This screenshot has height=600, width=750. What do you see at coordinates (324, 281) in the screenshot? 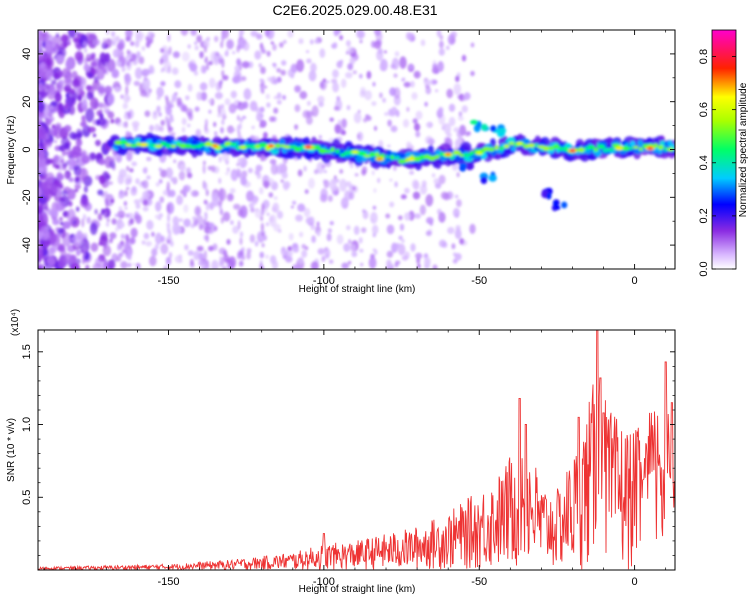
I see `x-tick-label: -100` at bounding box center [324, 281].